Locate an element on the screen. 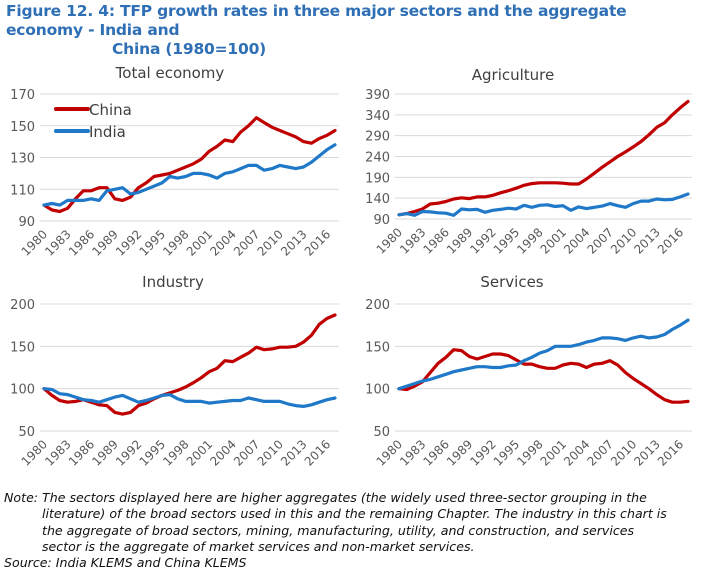 The width and height of the screenshot is (702, 587). y-tick-label: 170 is located at coordinates (22, 95).